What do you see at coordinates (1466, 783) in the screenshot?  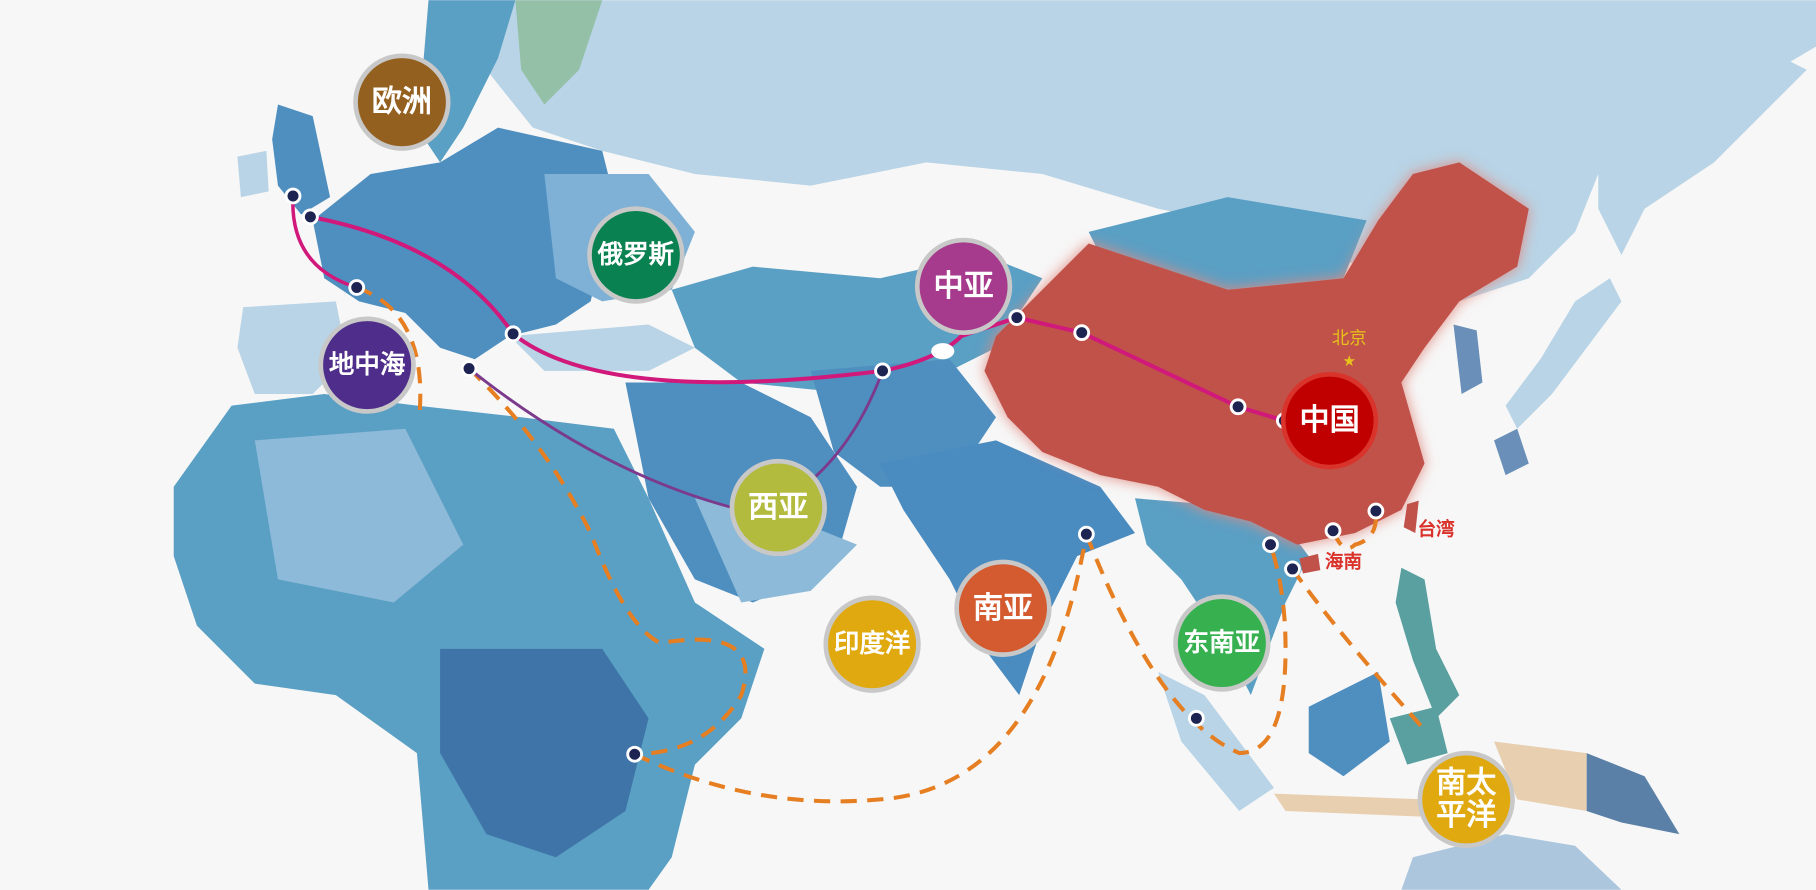 I see `bubble-label: 南太` at bounding box center [1466, 783].